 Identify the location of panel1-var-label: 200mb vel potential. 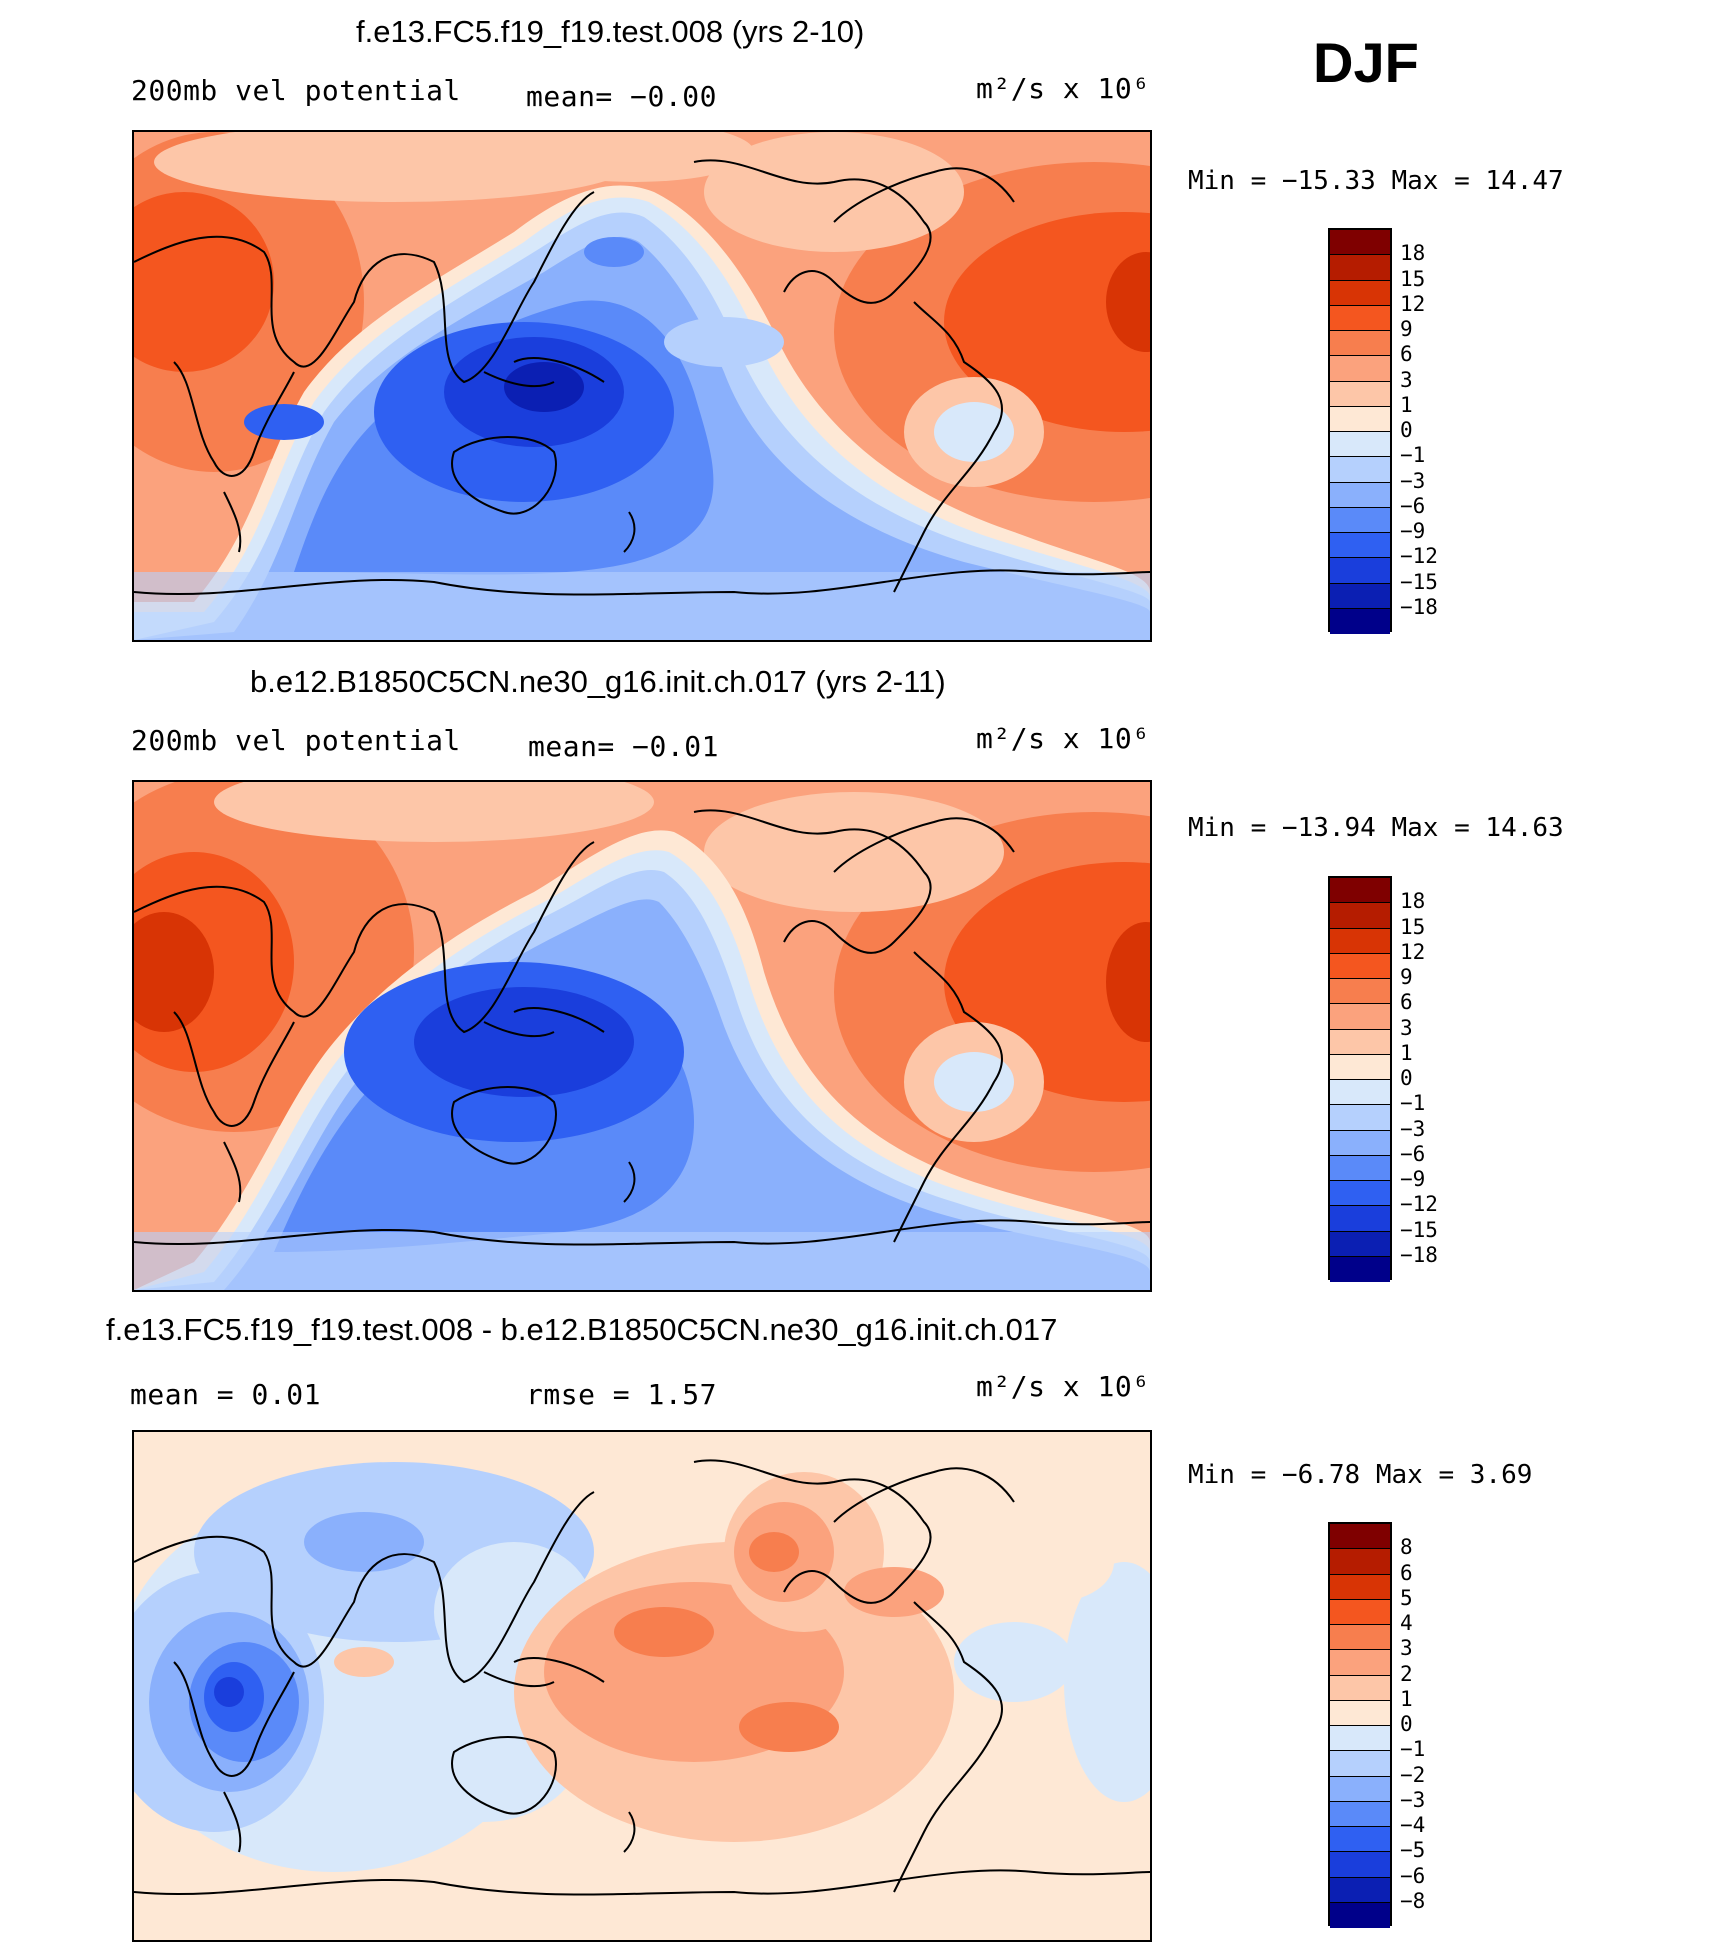
(296, 90).